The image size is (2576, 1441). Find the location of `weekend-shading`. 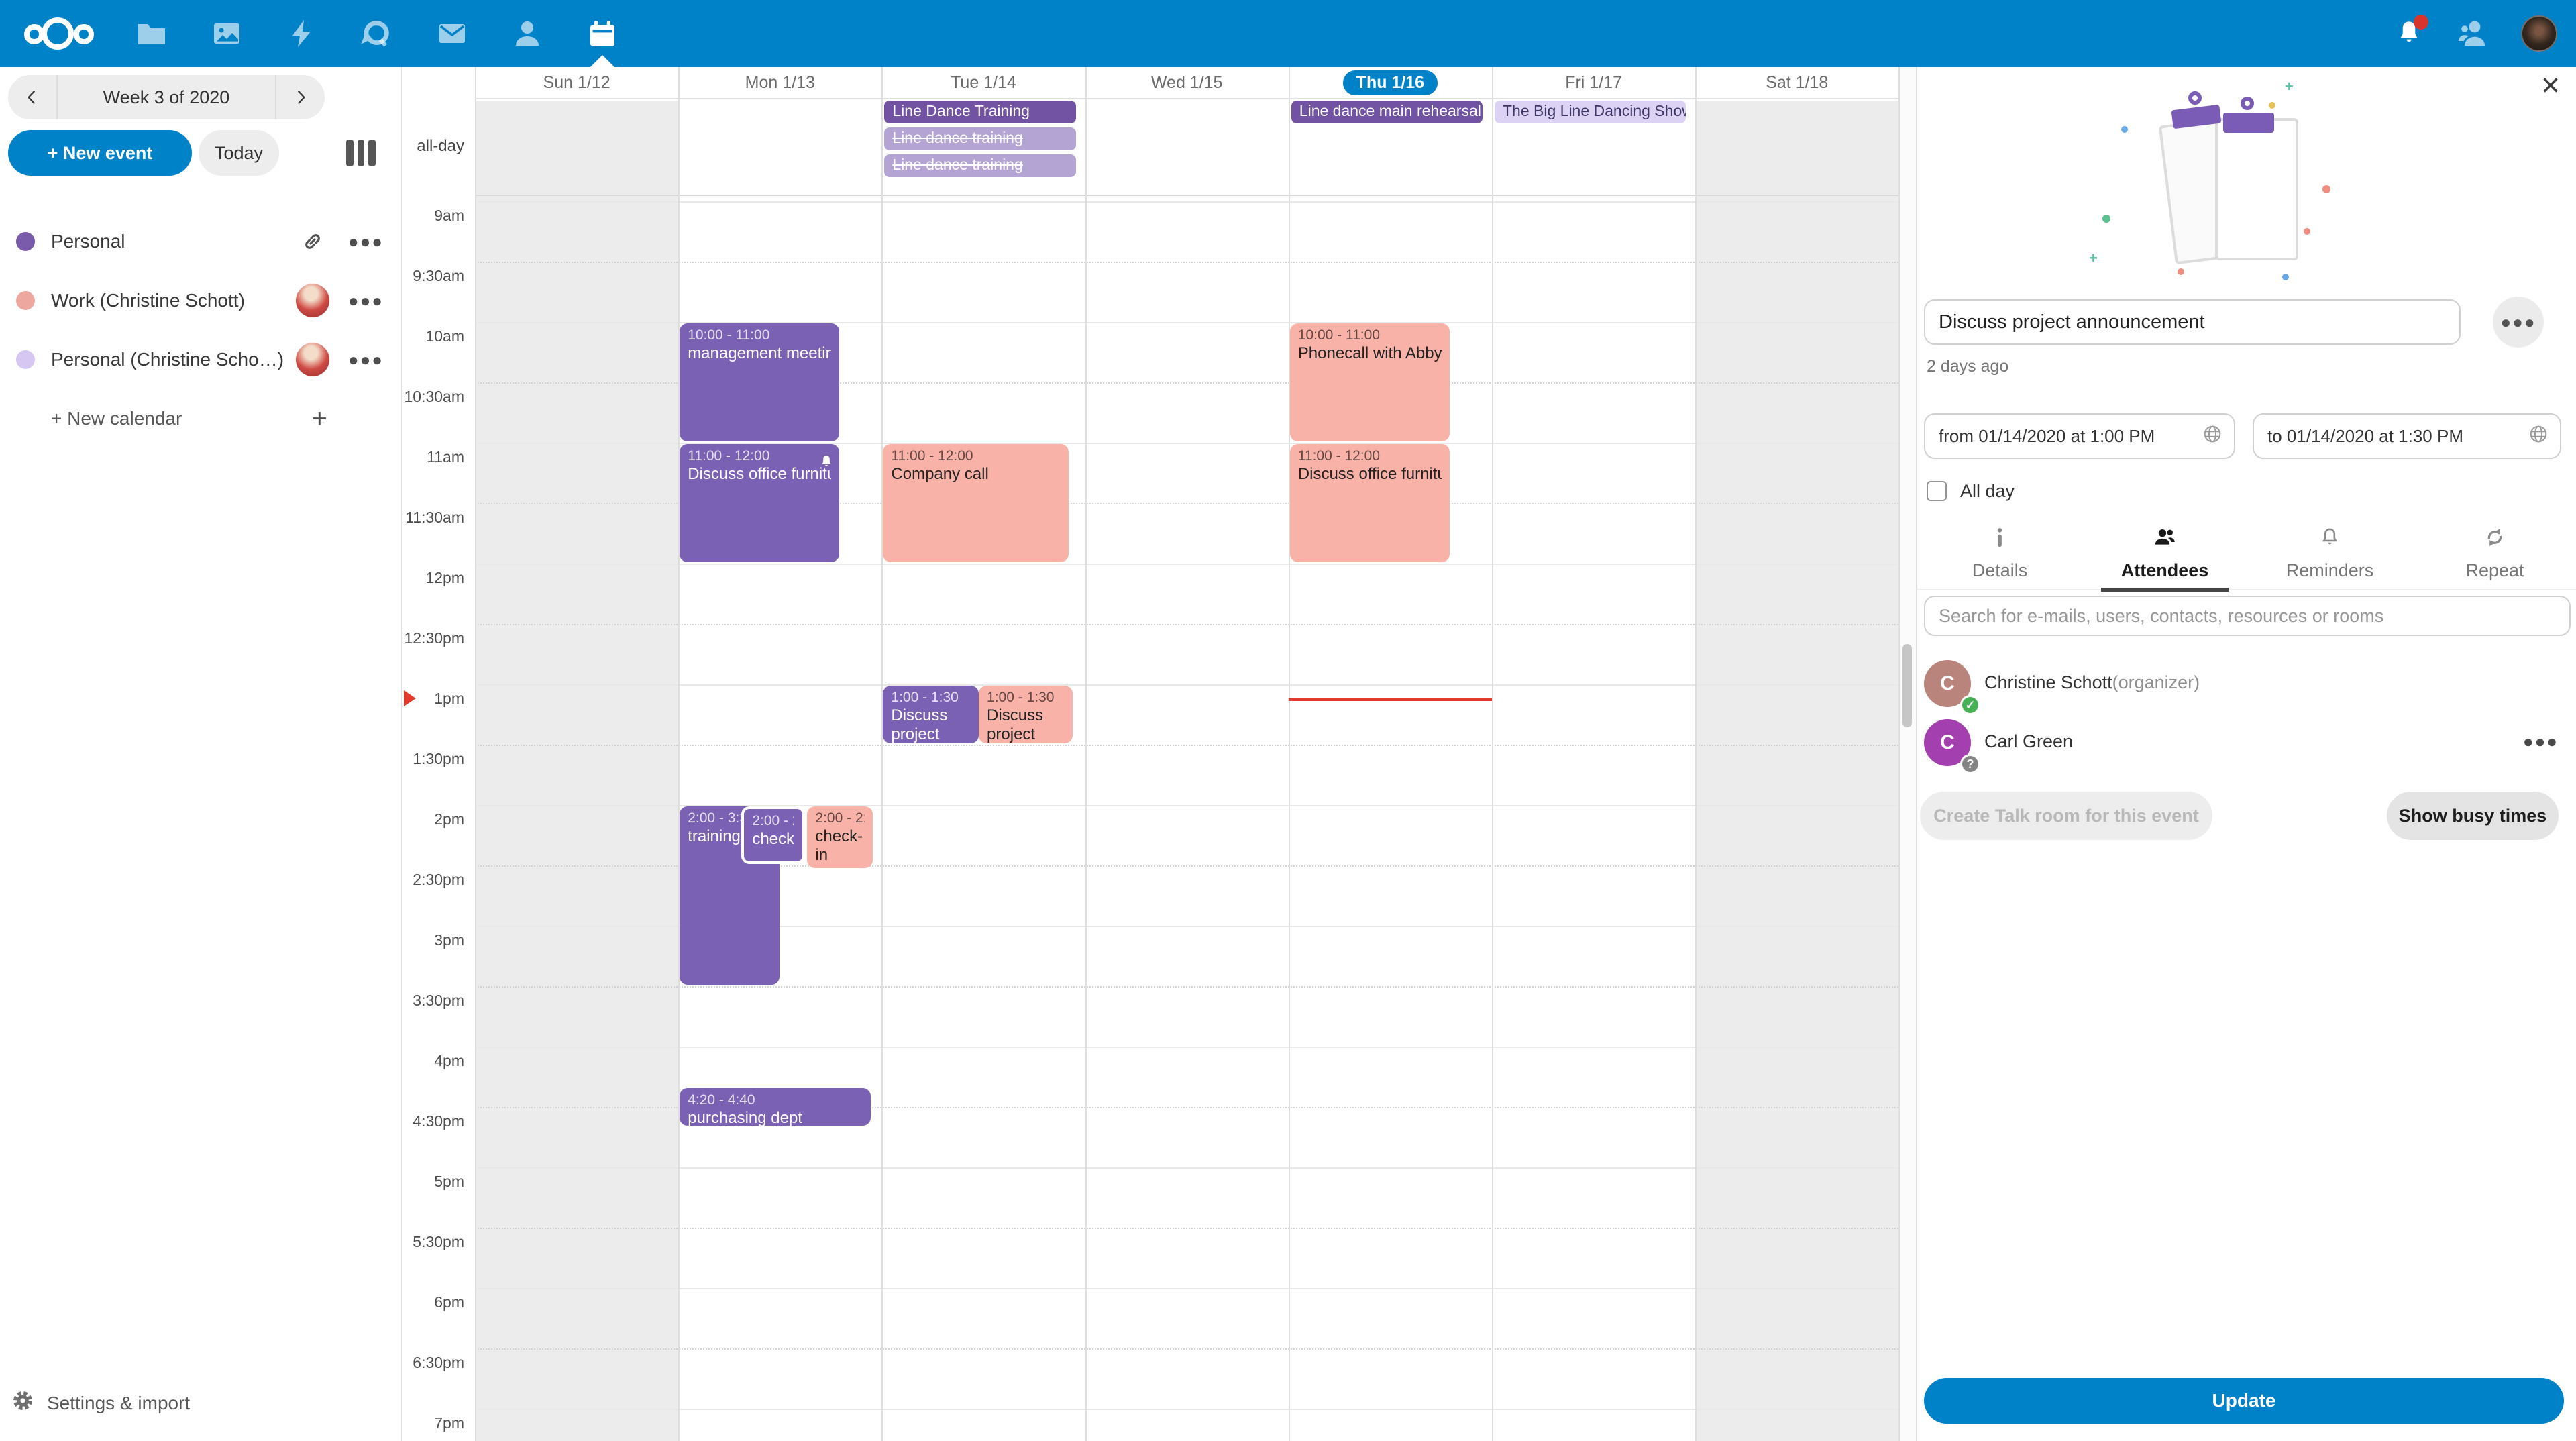

weekend-shading is located at coordinates (577, 771).